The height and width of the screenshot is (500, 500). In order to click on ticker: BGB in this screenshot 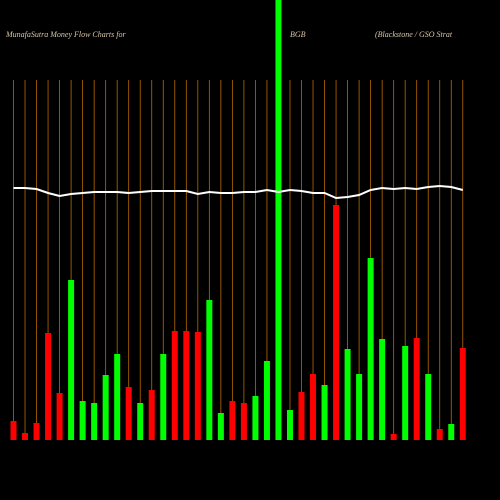, I will do `click(298, 34)`.